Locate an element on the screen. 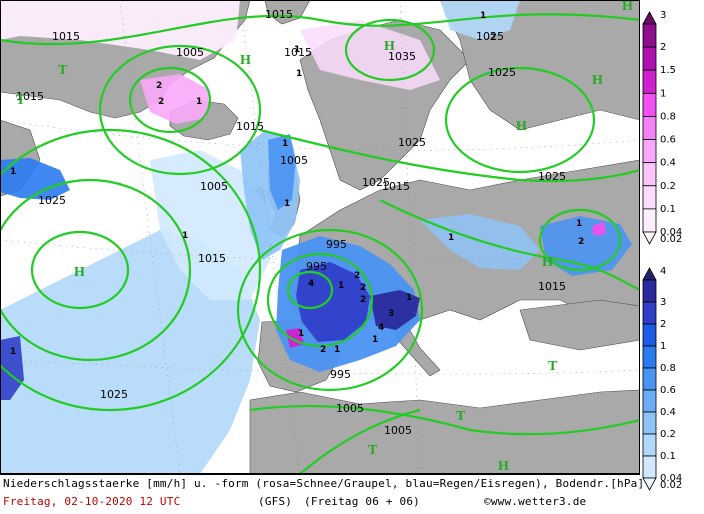  isobar-high-scandinavia is located at coordinates (390, 50).